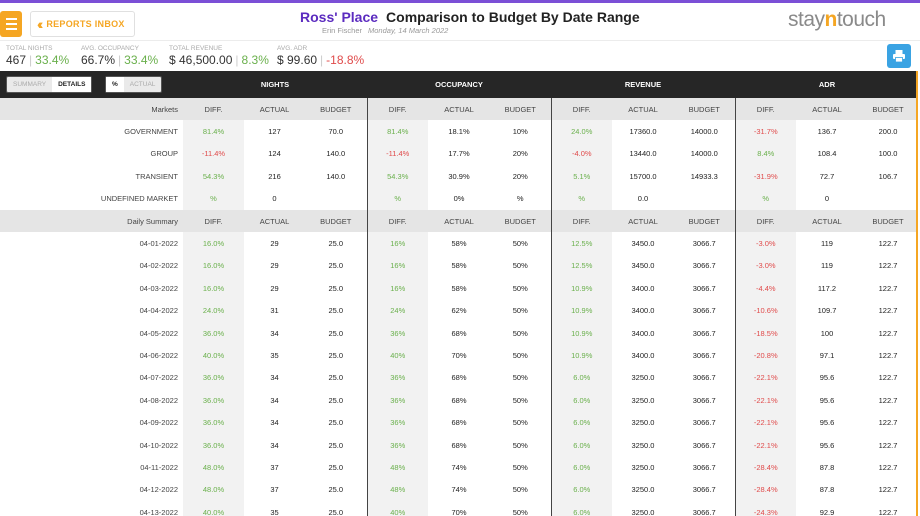 Image resolution: width=920 pixels, height=516 pixels. I want to click on percent-toggle: %, so click(115, 84).